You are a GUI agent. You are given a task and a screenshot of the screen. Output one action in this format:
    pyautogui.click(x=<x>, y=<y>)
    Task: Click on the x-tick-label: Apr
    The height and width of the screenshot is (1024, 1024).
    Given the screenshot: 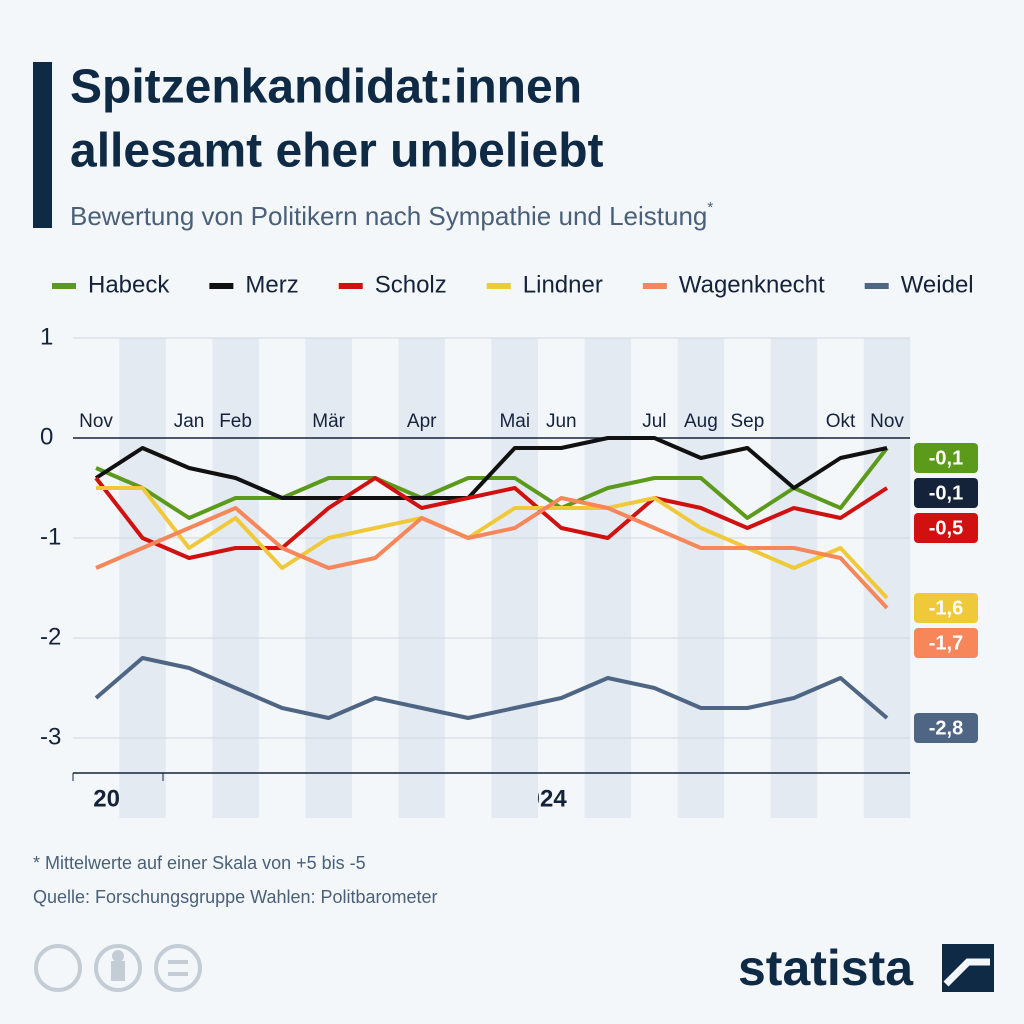 What is the action you would take?
    pyautogui.click(x=422, y=421)
    